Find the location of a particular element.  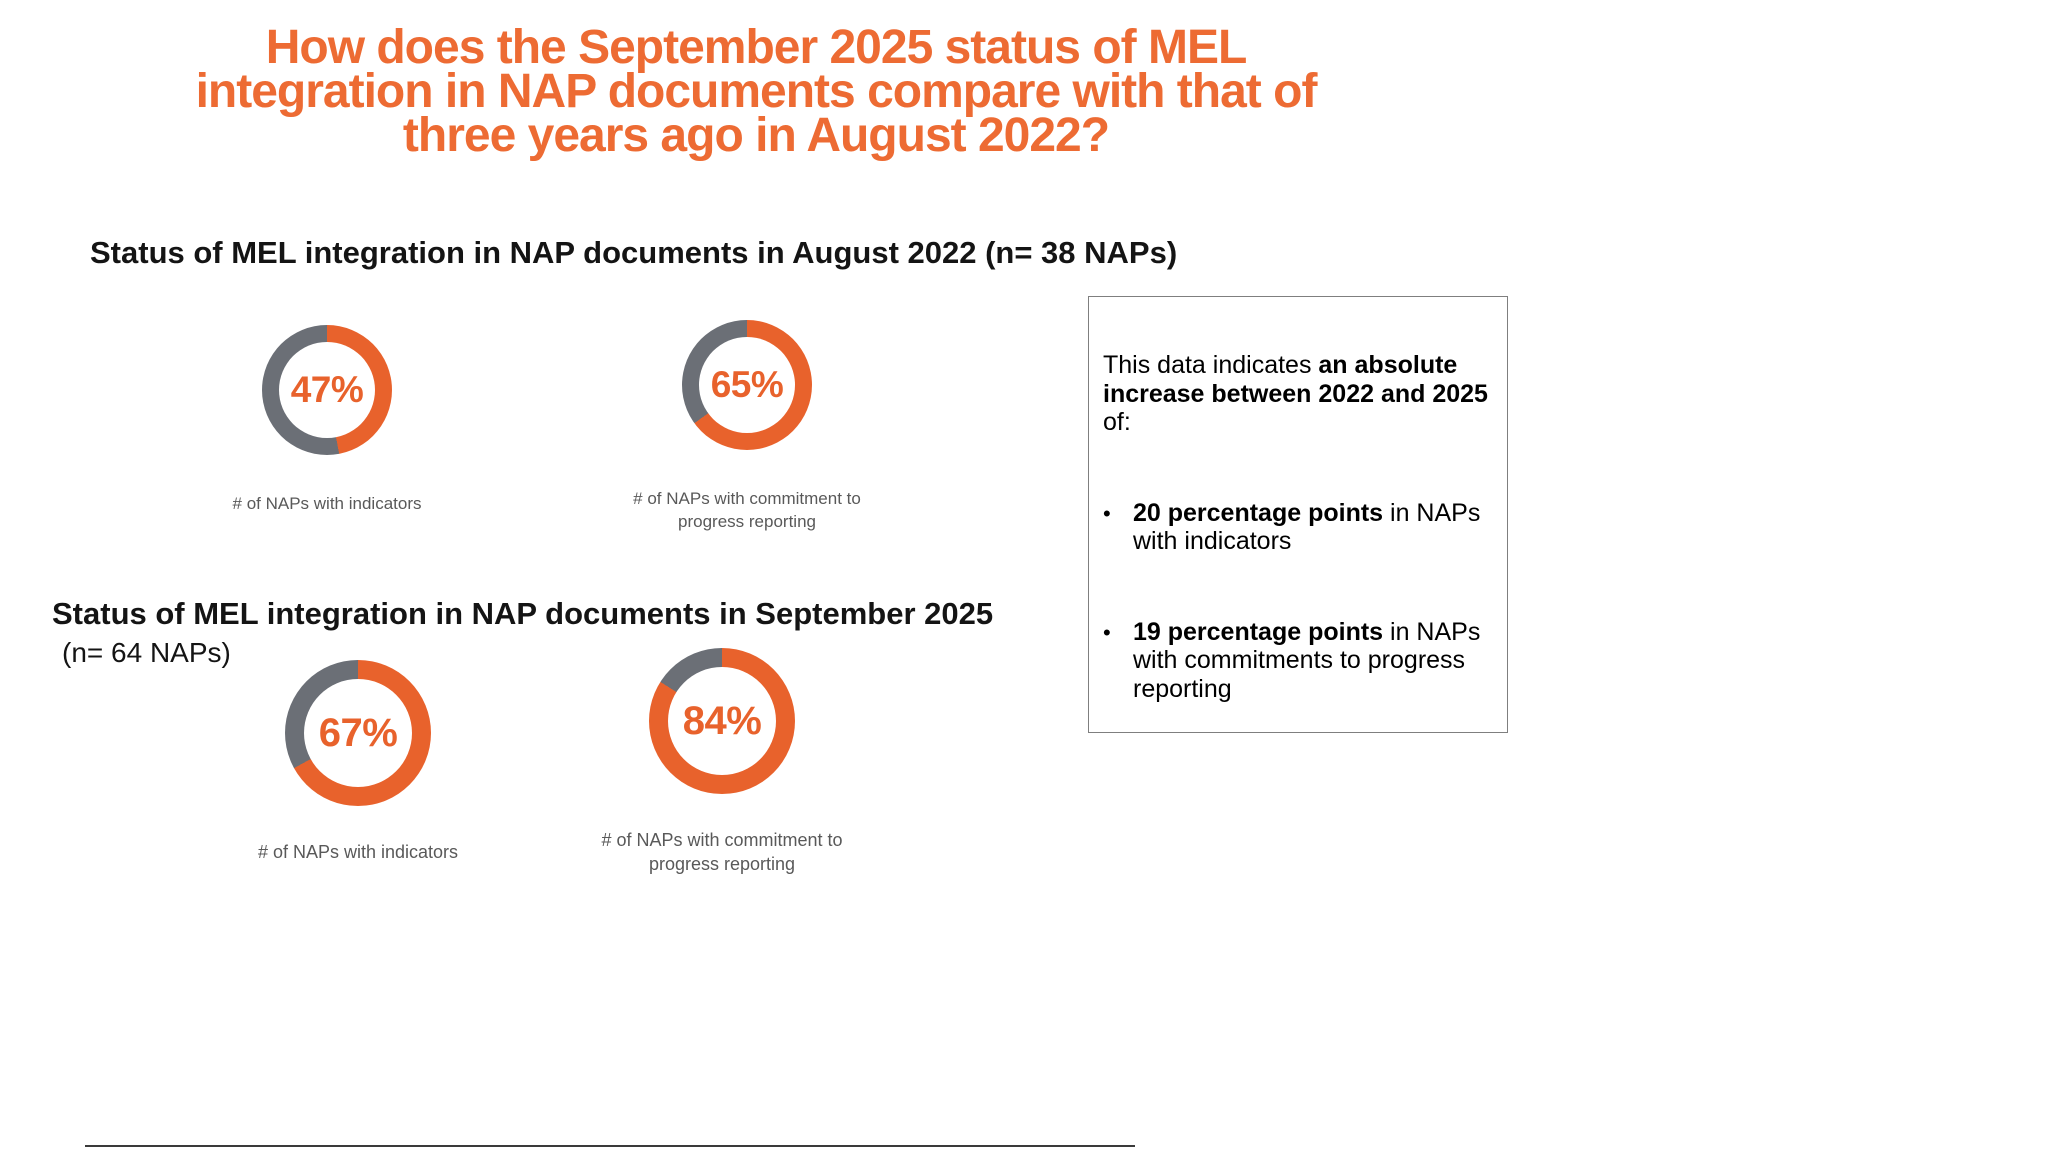

donut-value-label: 84% is located at coordinates (722, 720).